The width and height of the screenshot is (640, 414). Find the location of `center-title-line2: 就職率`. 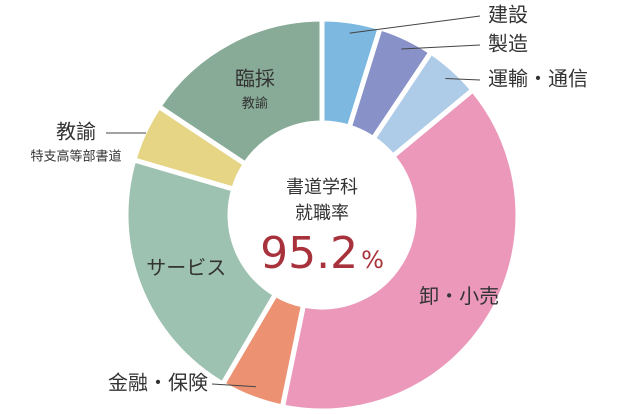

center-title-line2: 就職率 is located at coordinates (322, 213).